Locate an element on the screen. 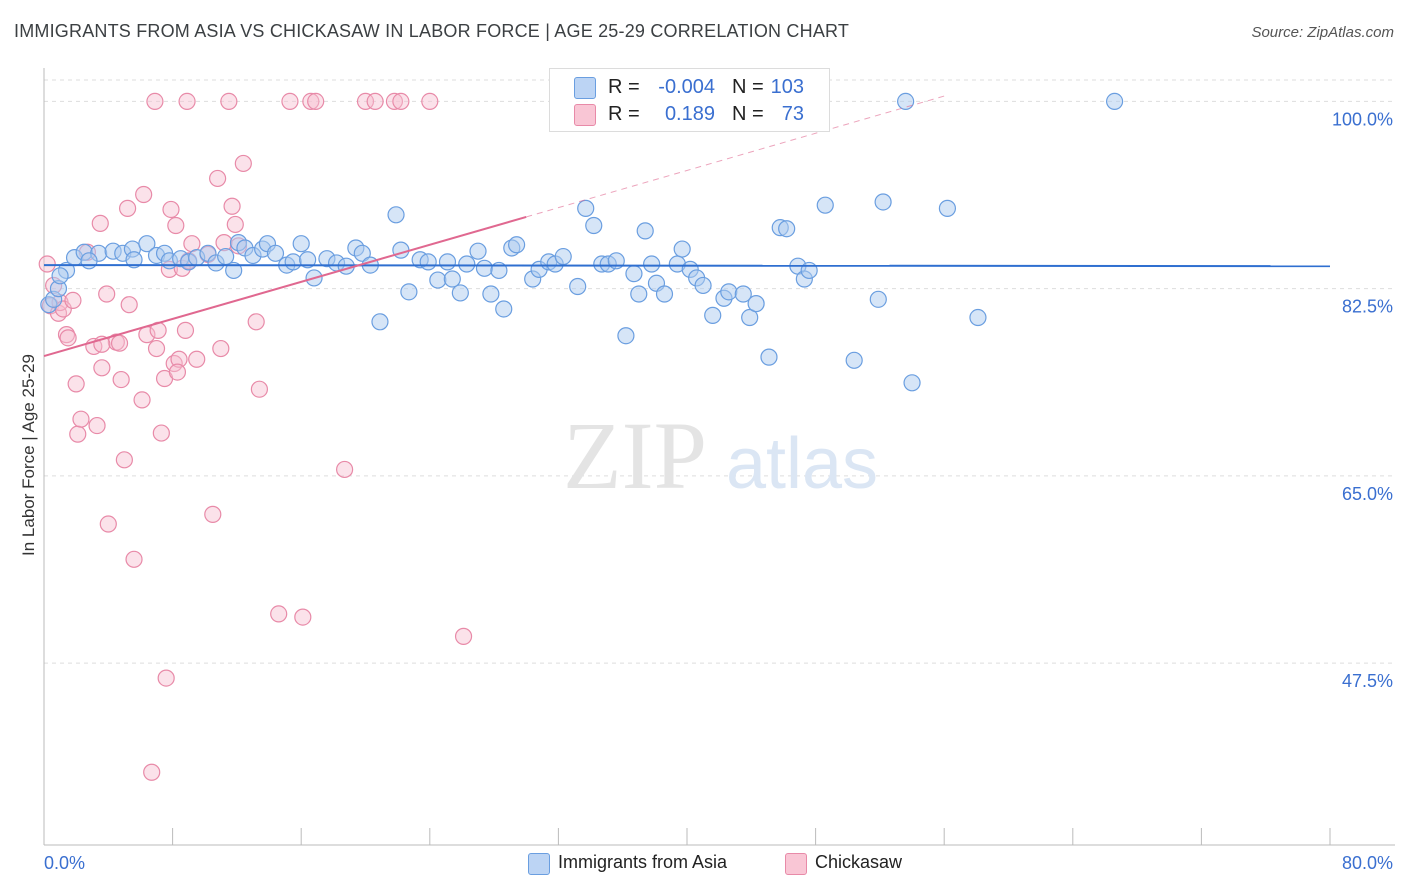 Image resolution: width=1406 pixels, height=892 pixels. y-tick-label: 47.5% is located at coordinates (1367, 681).